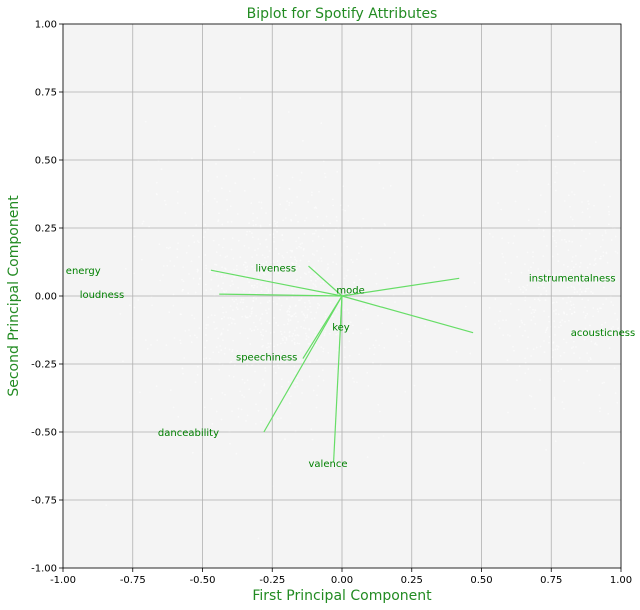 The height and width of the screenshot is (610, 640). What do you see at coordinates (276, 283) in the screenshot?
I see `loading-arrow-energy` at bounding box center [276, 283].